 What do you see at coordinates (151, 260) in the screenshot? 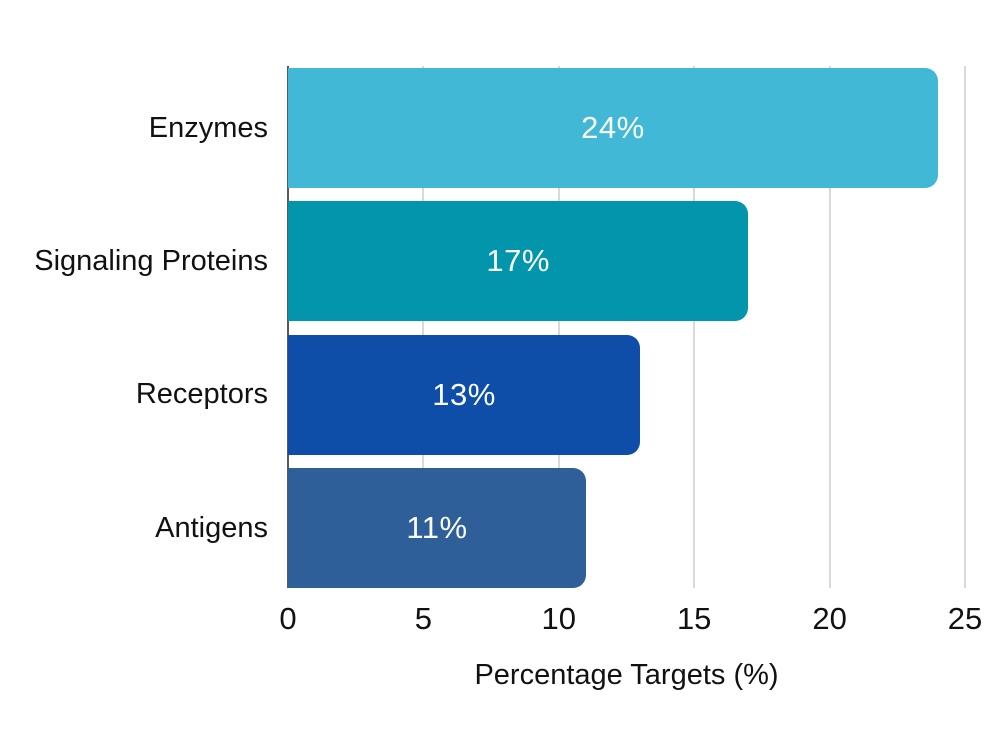
I see `category-label-signaling-proteins: Signaling Proteins` at bounding box center [151, 260].